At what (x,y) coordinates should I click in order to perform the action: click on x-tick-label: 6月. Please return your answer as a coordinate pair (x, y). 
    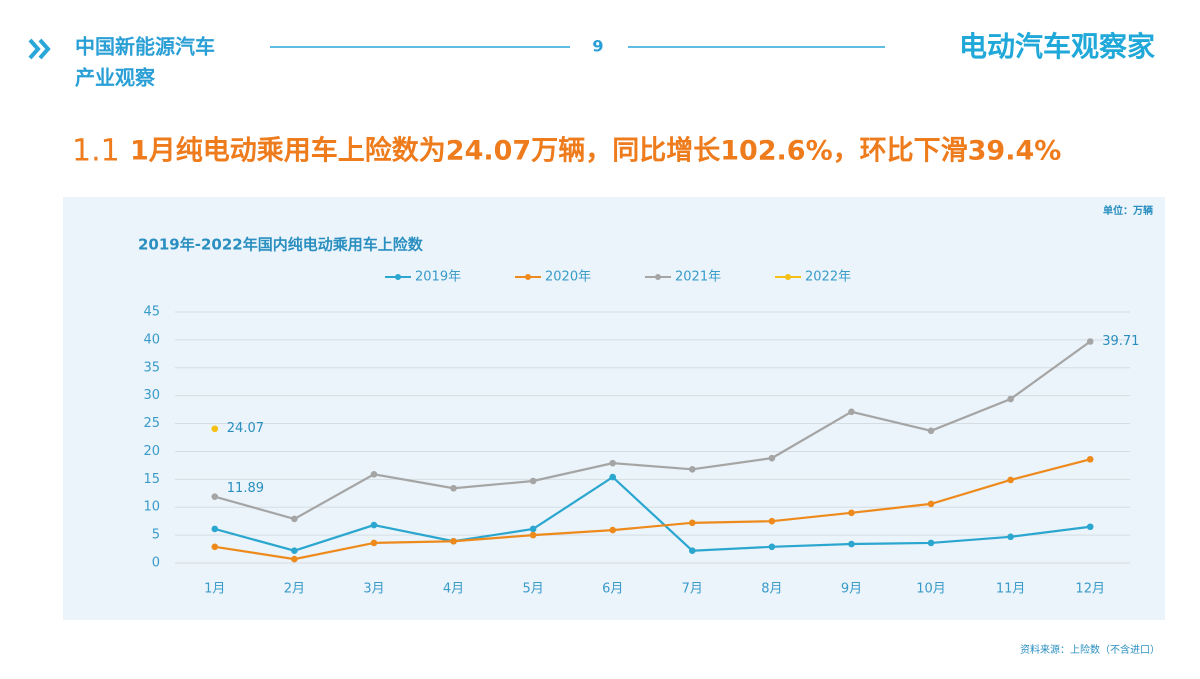
    Looking at the image, I should click on (612, 589).